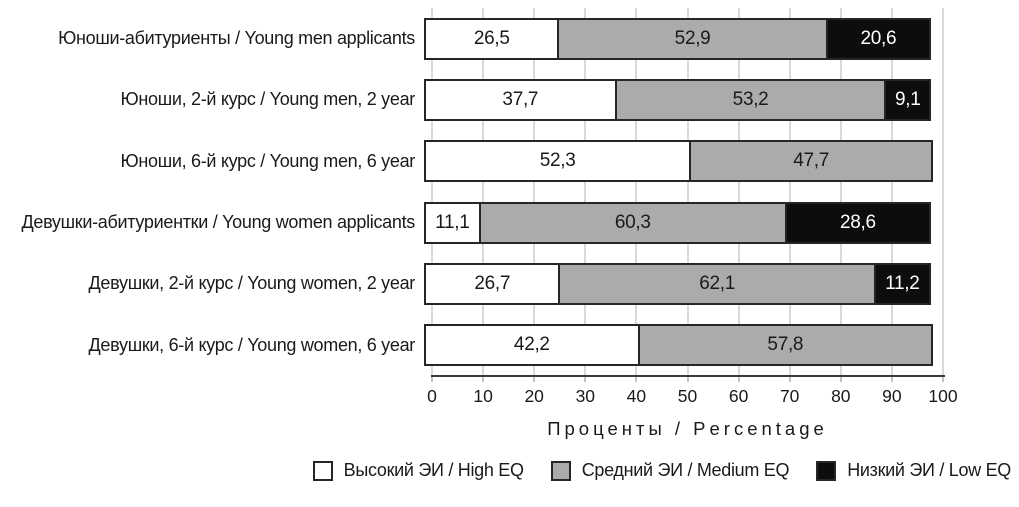 The width and height of the screenshot is (1019, 507). I want to click on legend-item-high-eq: Высокий ЭИ / High EQ, so click(418, 470).